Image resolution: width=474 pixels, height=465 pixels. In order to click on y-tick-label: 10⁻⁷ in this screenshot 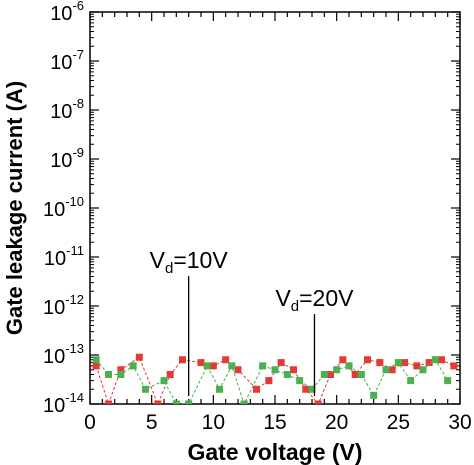, I will do `click(67, 60)`.